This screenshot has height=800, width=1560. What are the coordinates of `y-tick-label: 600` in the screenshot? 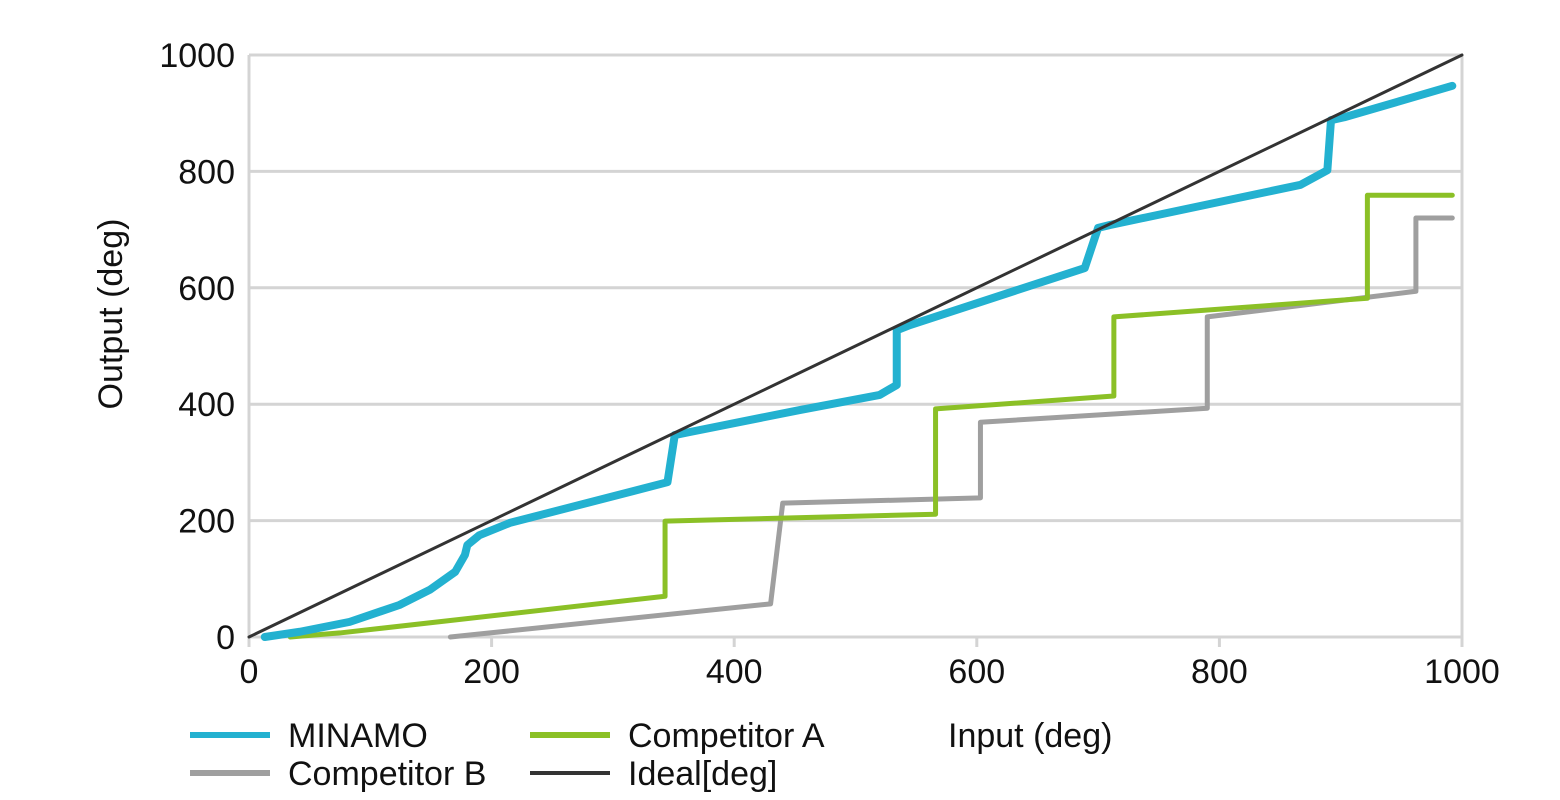 It's located at (206, 289).